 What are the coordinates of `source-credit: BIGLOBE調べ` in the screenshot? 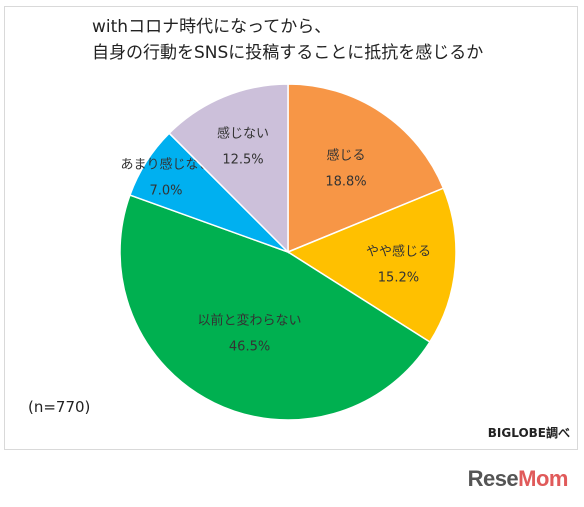 It's located at (528, 433).